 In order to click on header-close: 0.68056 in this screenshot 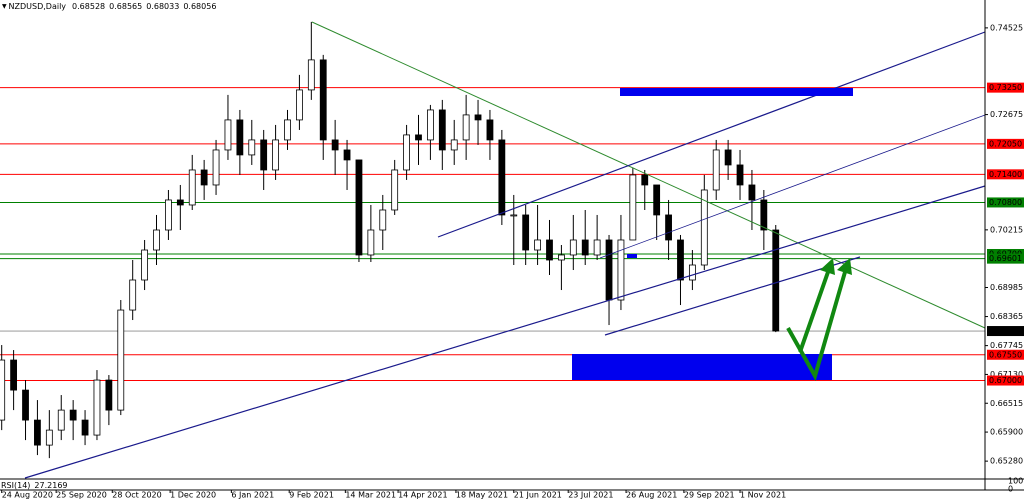, I will do `click(199, 6)`.